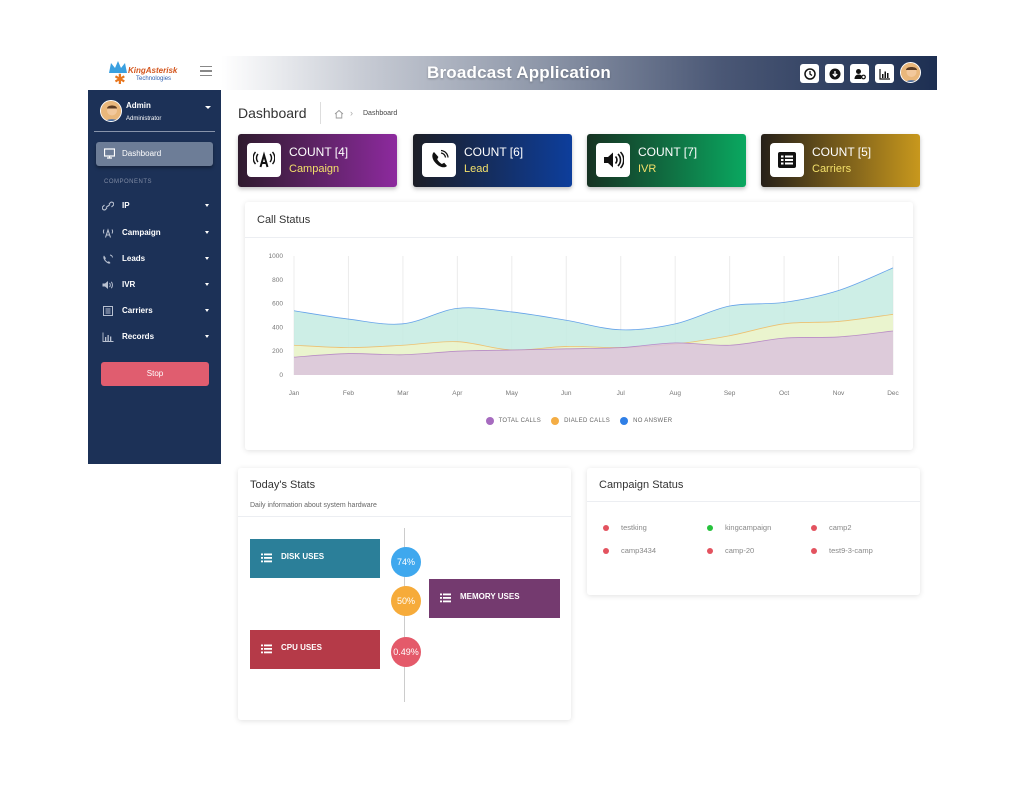  I want to click on panel-subtitle: Daily information about system hardware, so click(313, 505).